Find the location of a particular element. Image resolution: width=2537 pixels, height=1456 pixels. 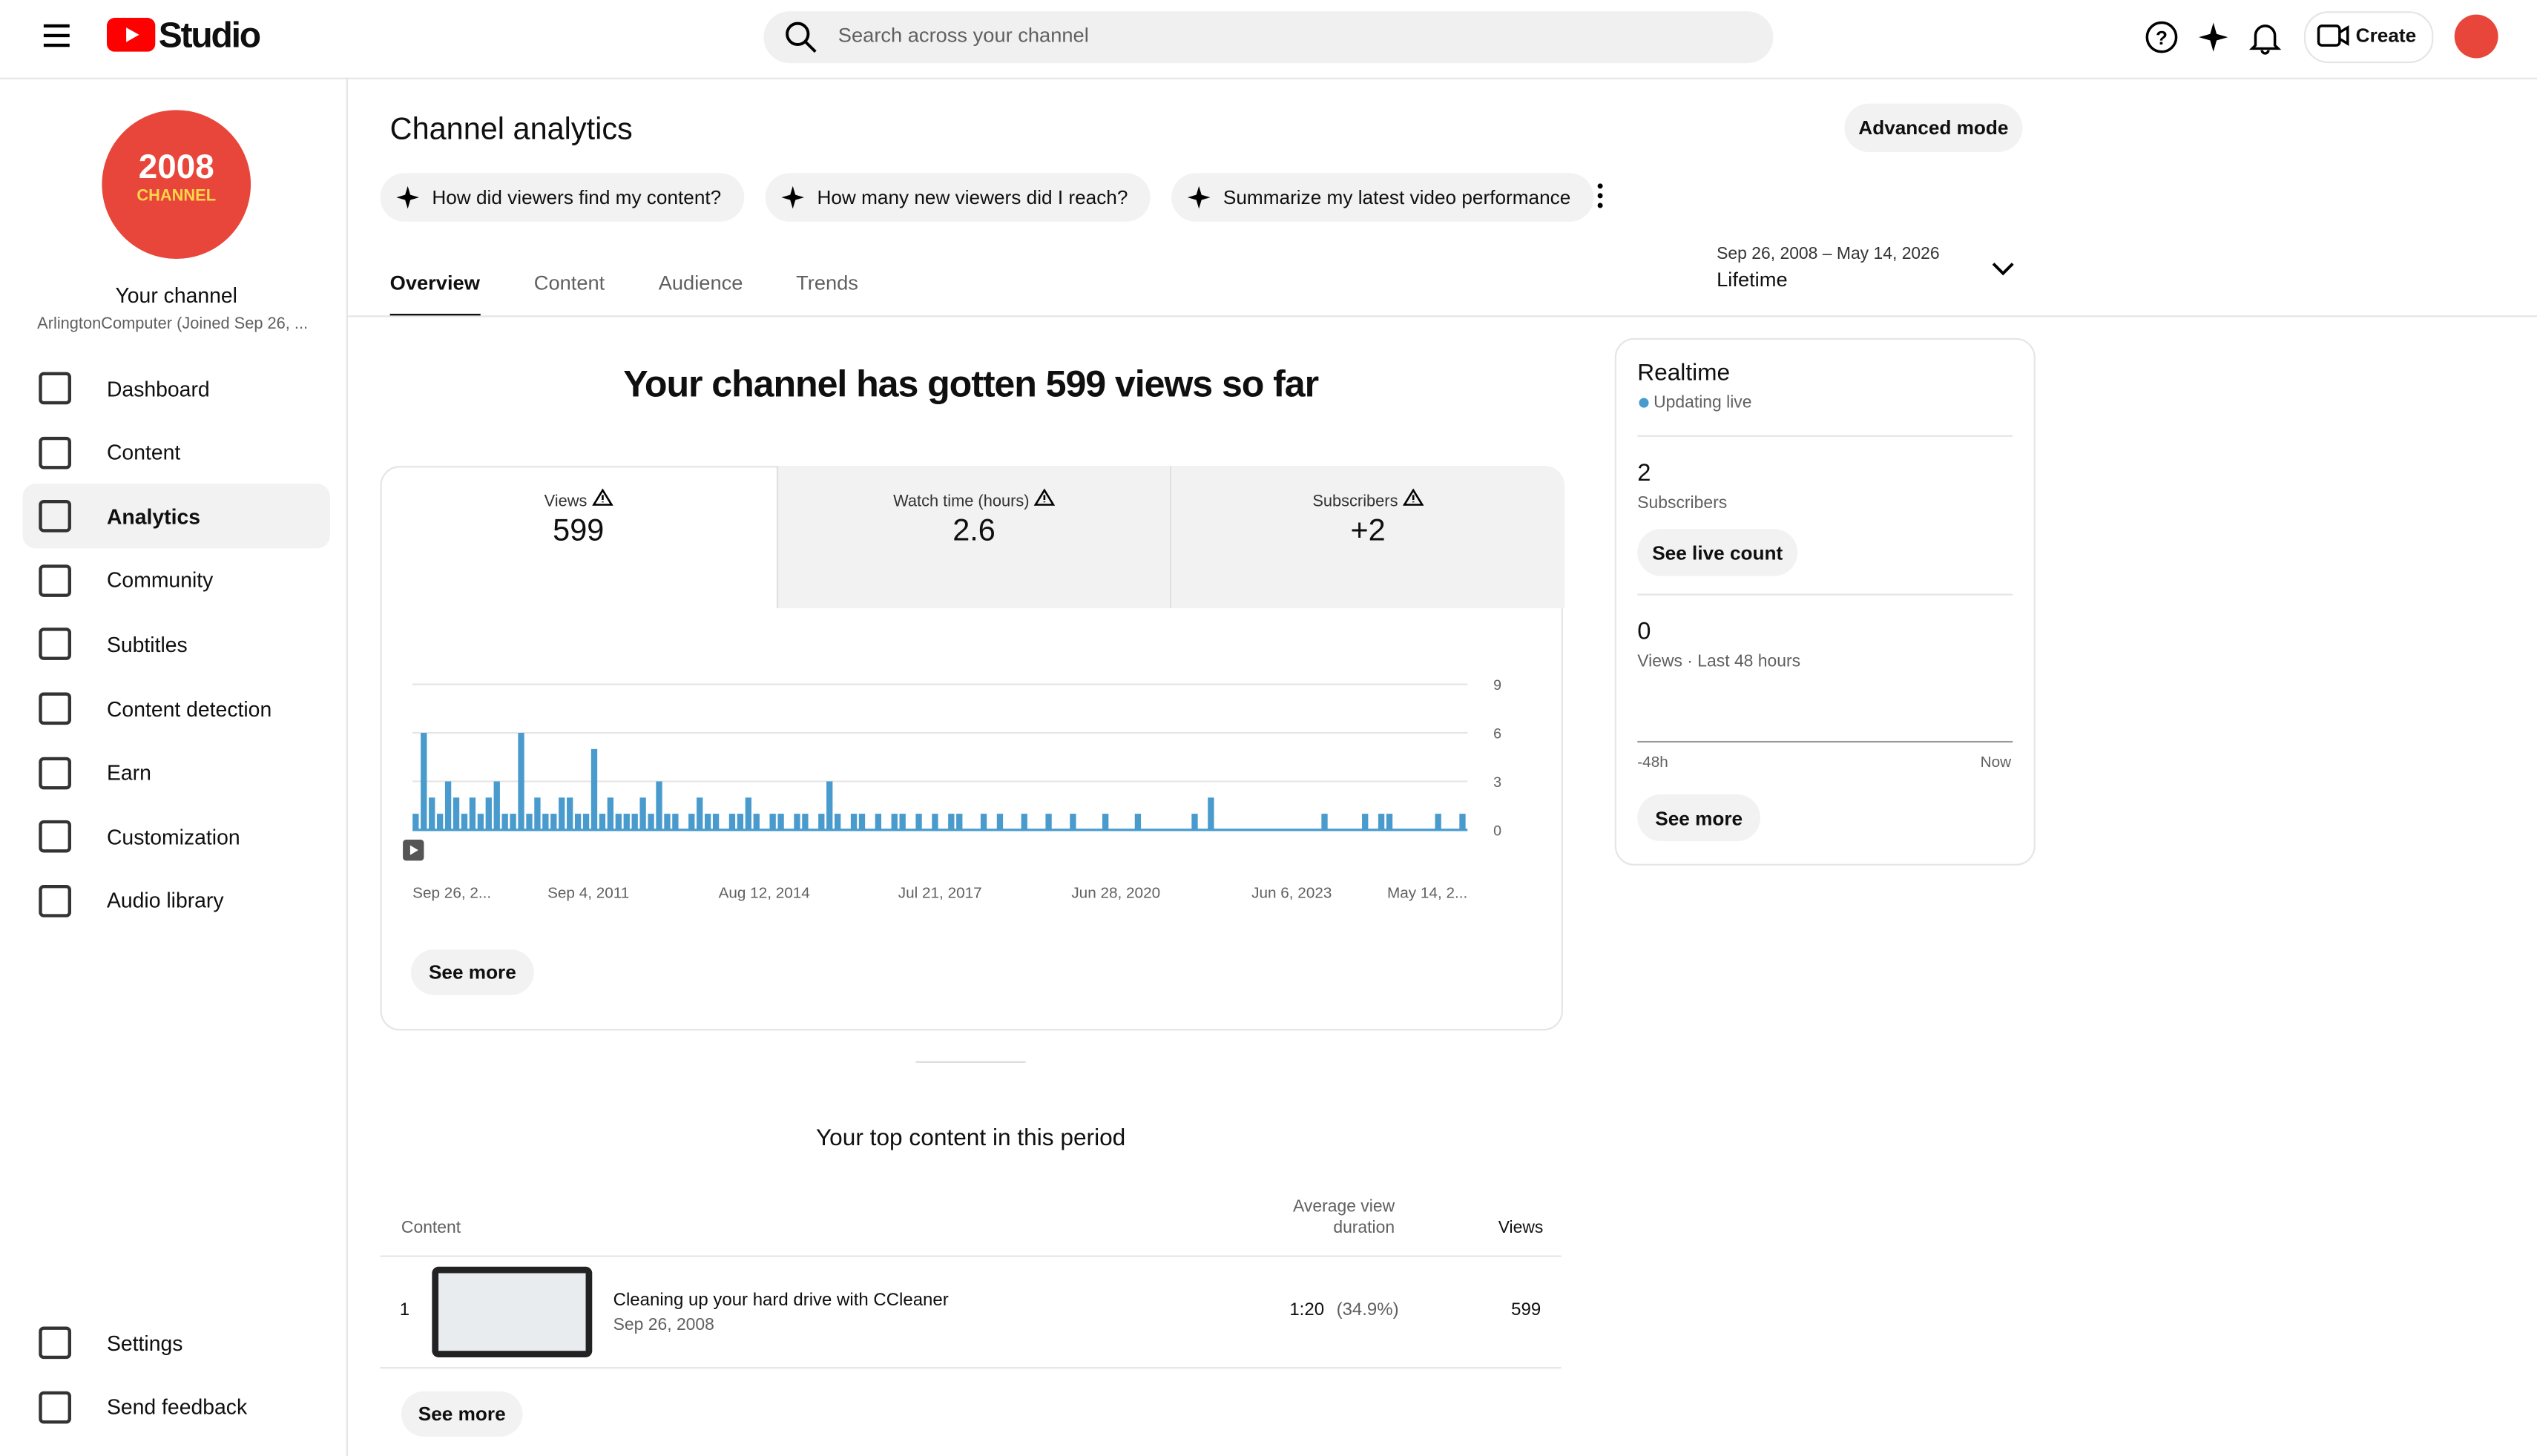

account-avatar is located at coordinates (2476, 36).